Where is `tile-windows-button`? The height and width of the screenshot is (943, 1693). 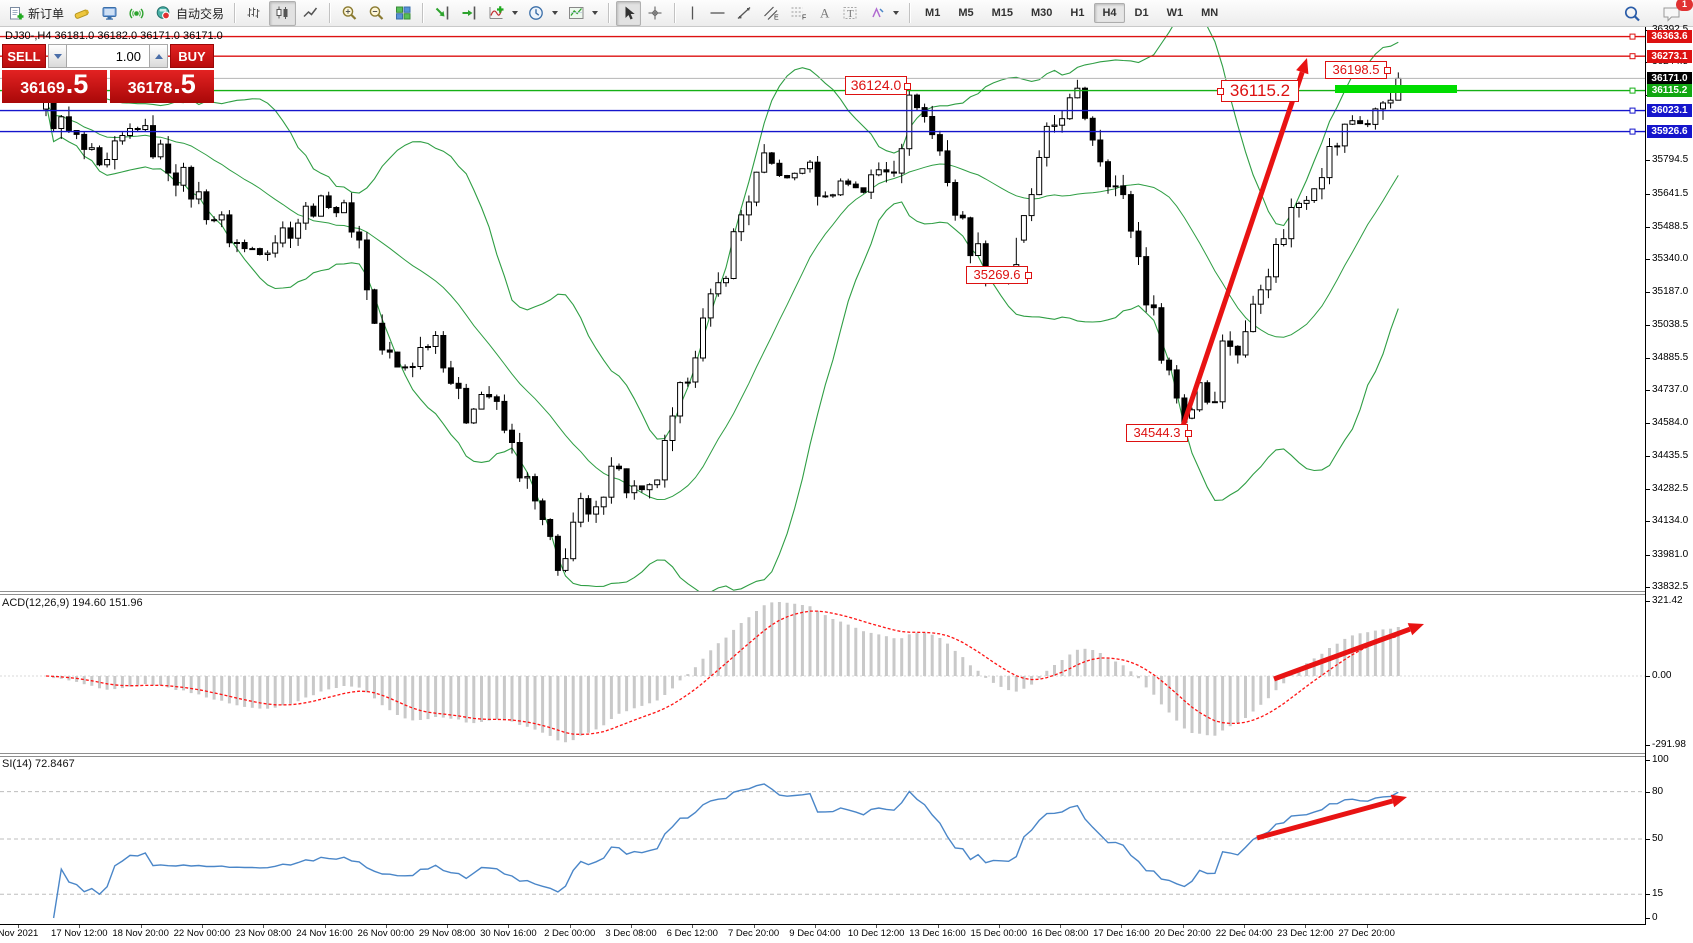 tile-windows-button is located at coordinates (403, 13).